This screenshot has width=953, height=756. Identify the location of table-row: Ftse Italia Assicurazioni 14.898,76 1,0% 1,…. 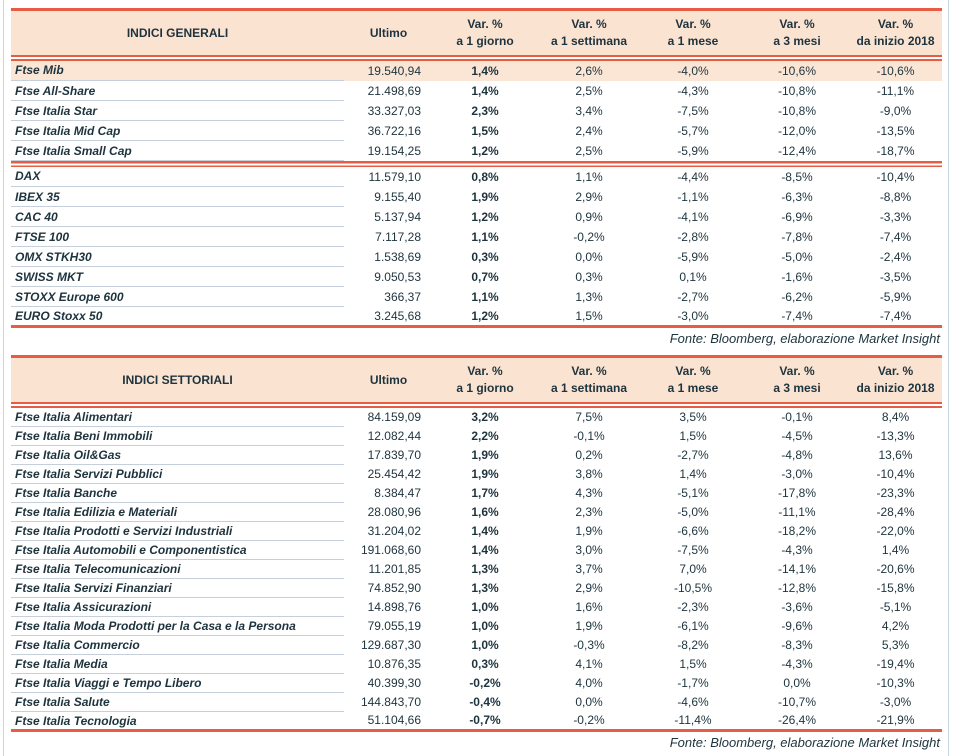
(476, 607).